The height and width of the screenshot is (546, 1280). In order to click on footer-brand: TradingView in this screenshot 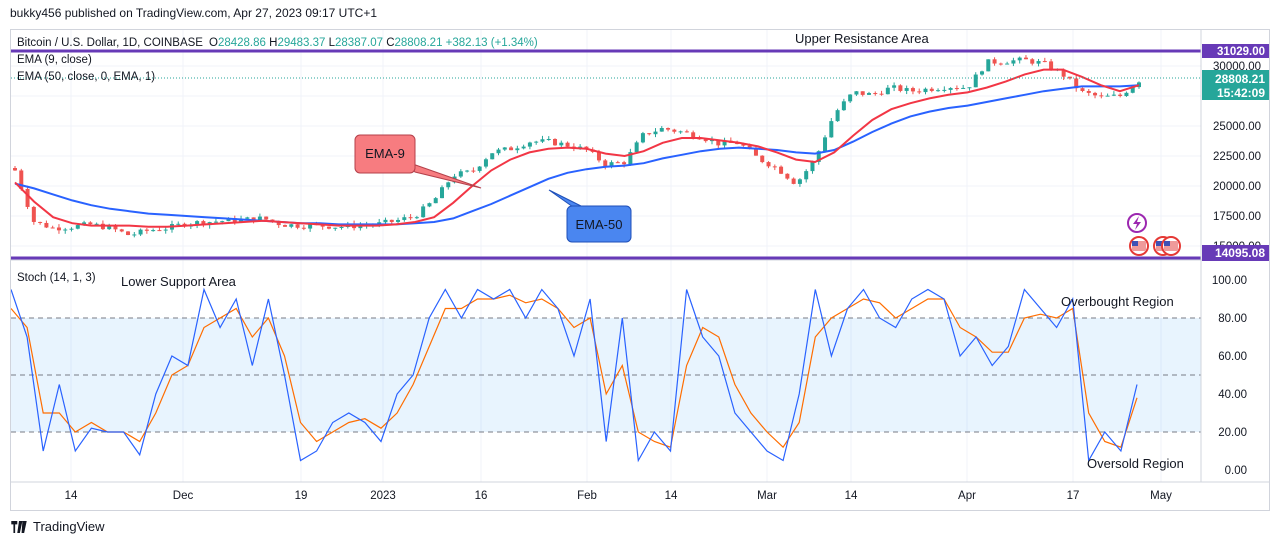, I will do `click(57, 526)`.